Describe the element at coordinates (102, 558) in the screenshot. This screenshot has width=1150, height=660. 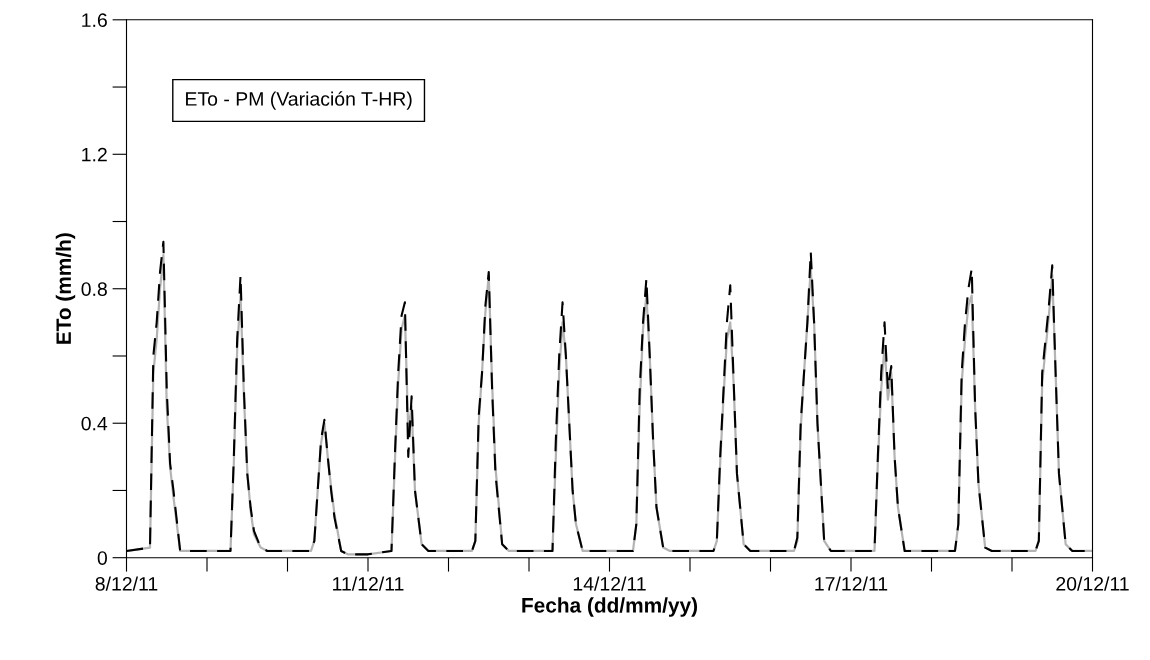
I see `y-tick-label: 0` at that location.